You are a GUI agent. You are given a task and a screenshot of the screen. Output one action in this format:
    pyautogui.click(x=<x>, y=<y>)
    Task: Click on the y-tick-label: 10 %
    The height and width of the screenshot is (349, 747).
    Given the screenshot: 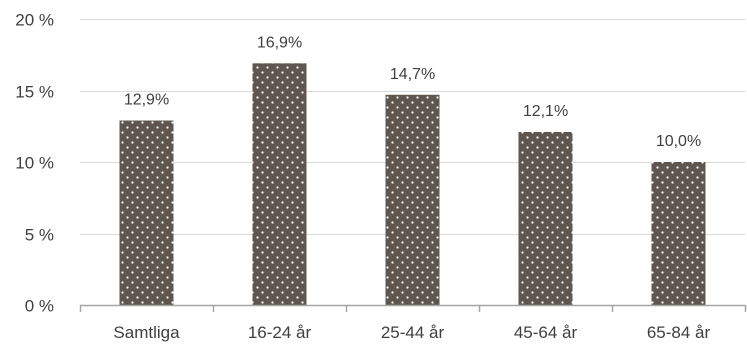 What is the action you would take?
    pyautogui.click(x=34, y=163)
    